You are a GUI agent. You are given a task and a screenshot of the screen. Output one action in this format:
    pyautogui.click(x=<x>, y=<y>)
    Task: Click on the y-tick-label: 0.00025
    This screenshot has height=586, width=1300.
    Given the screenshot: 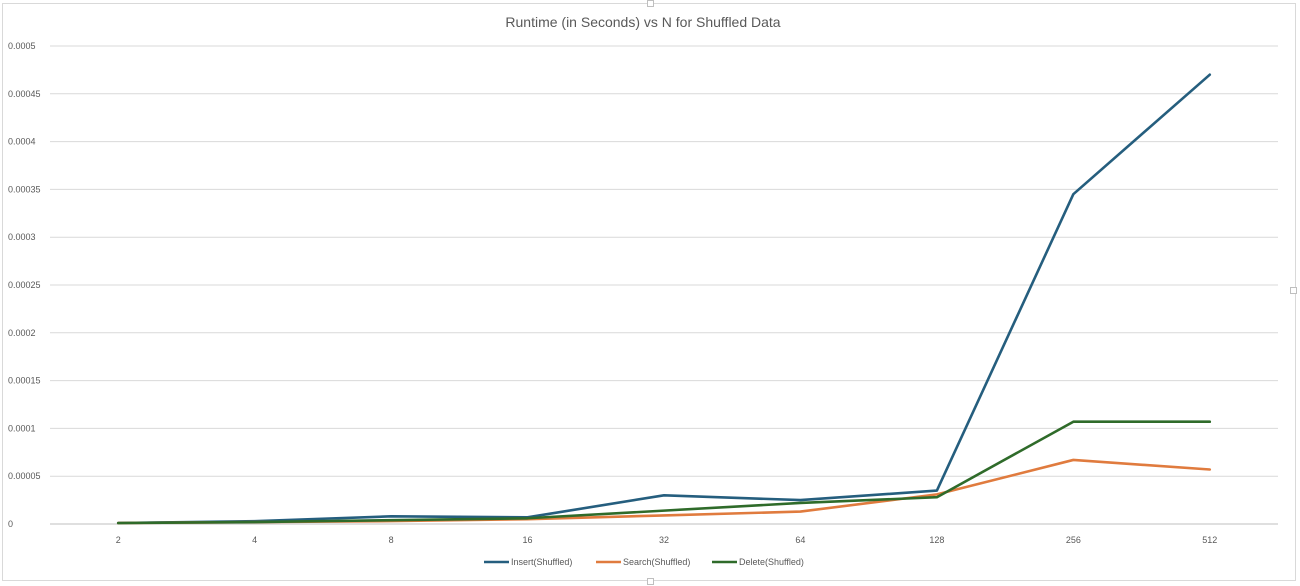 What is the action you would take?
    pyautogui.click(x=24, y=285)
    